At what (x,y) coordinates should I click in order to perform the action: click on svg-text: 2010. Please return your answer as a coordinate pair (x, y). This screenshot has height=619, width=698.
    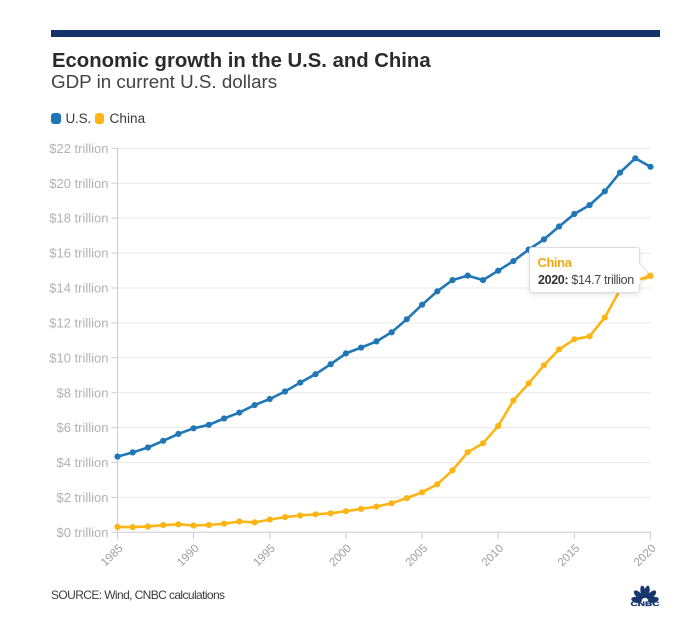
    Looking at the image, I should click on (493, 555).